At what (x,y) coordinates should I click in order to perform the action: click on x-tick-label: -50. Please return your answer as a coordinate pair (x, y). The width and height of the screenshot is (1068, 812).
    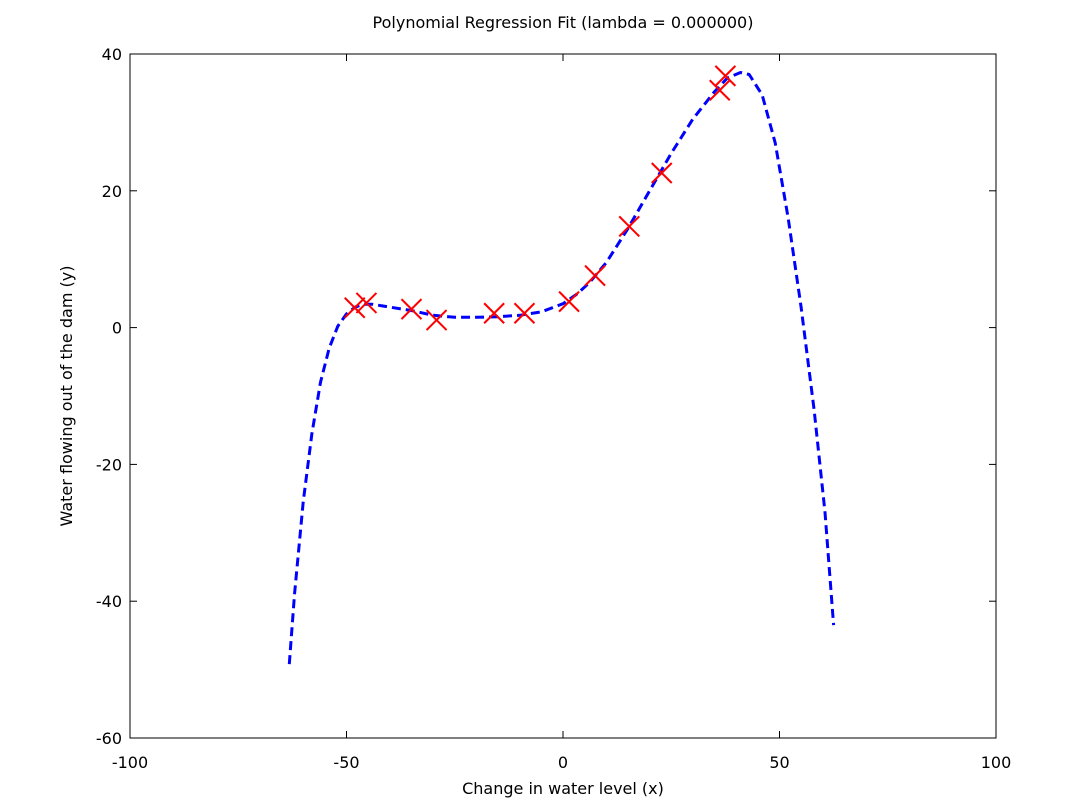
    Looking at the image, I should click on (346, 762).